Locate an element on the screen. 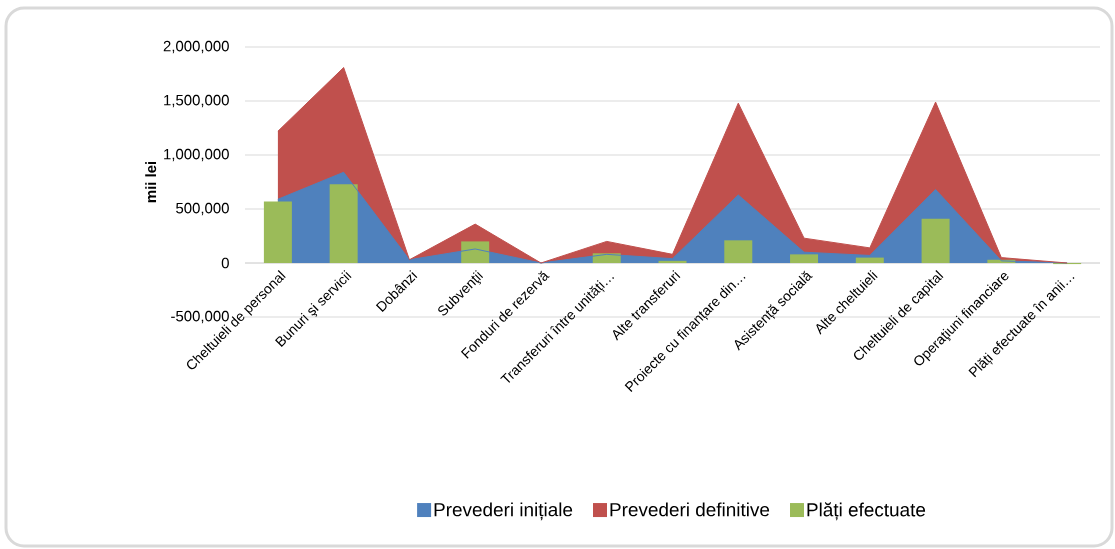 The height and width of the screenshot is (549, 1115). y-tick-label: 0 is located at coordinates (225, 263).